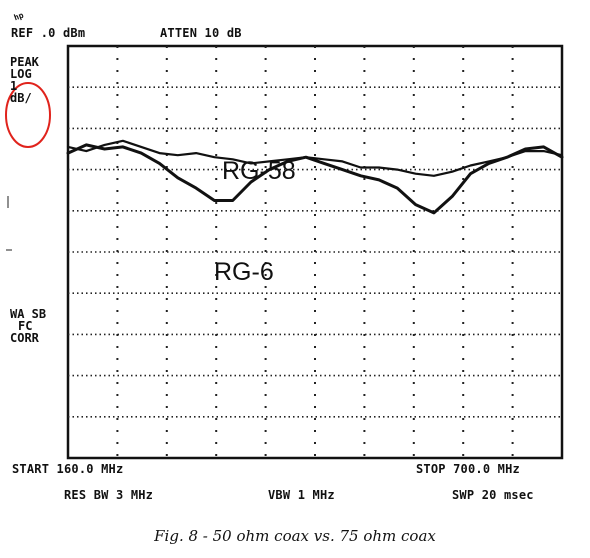 This screenshot has height=558, width=590. I want to click on rg6-annotation: RG-6, so click(244, 272).